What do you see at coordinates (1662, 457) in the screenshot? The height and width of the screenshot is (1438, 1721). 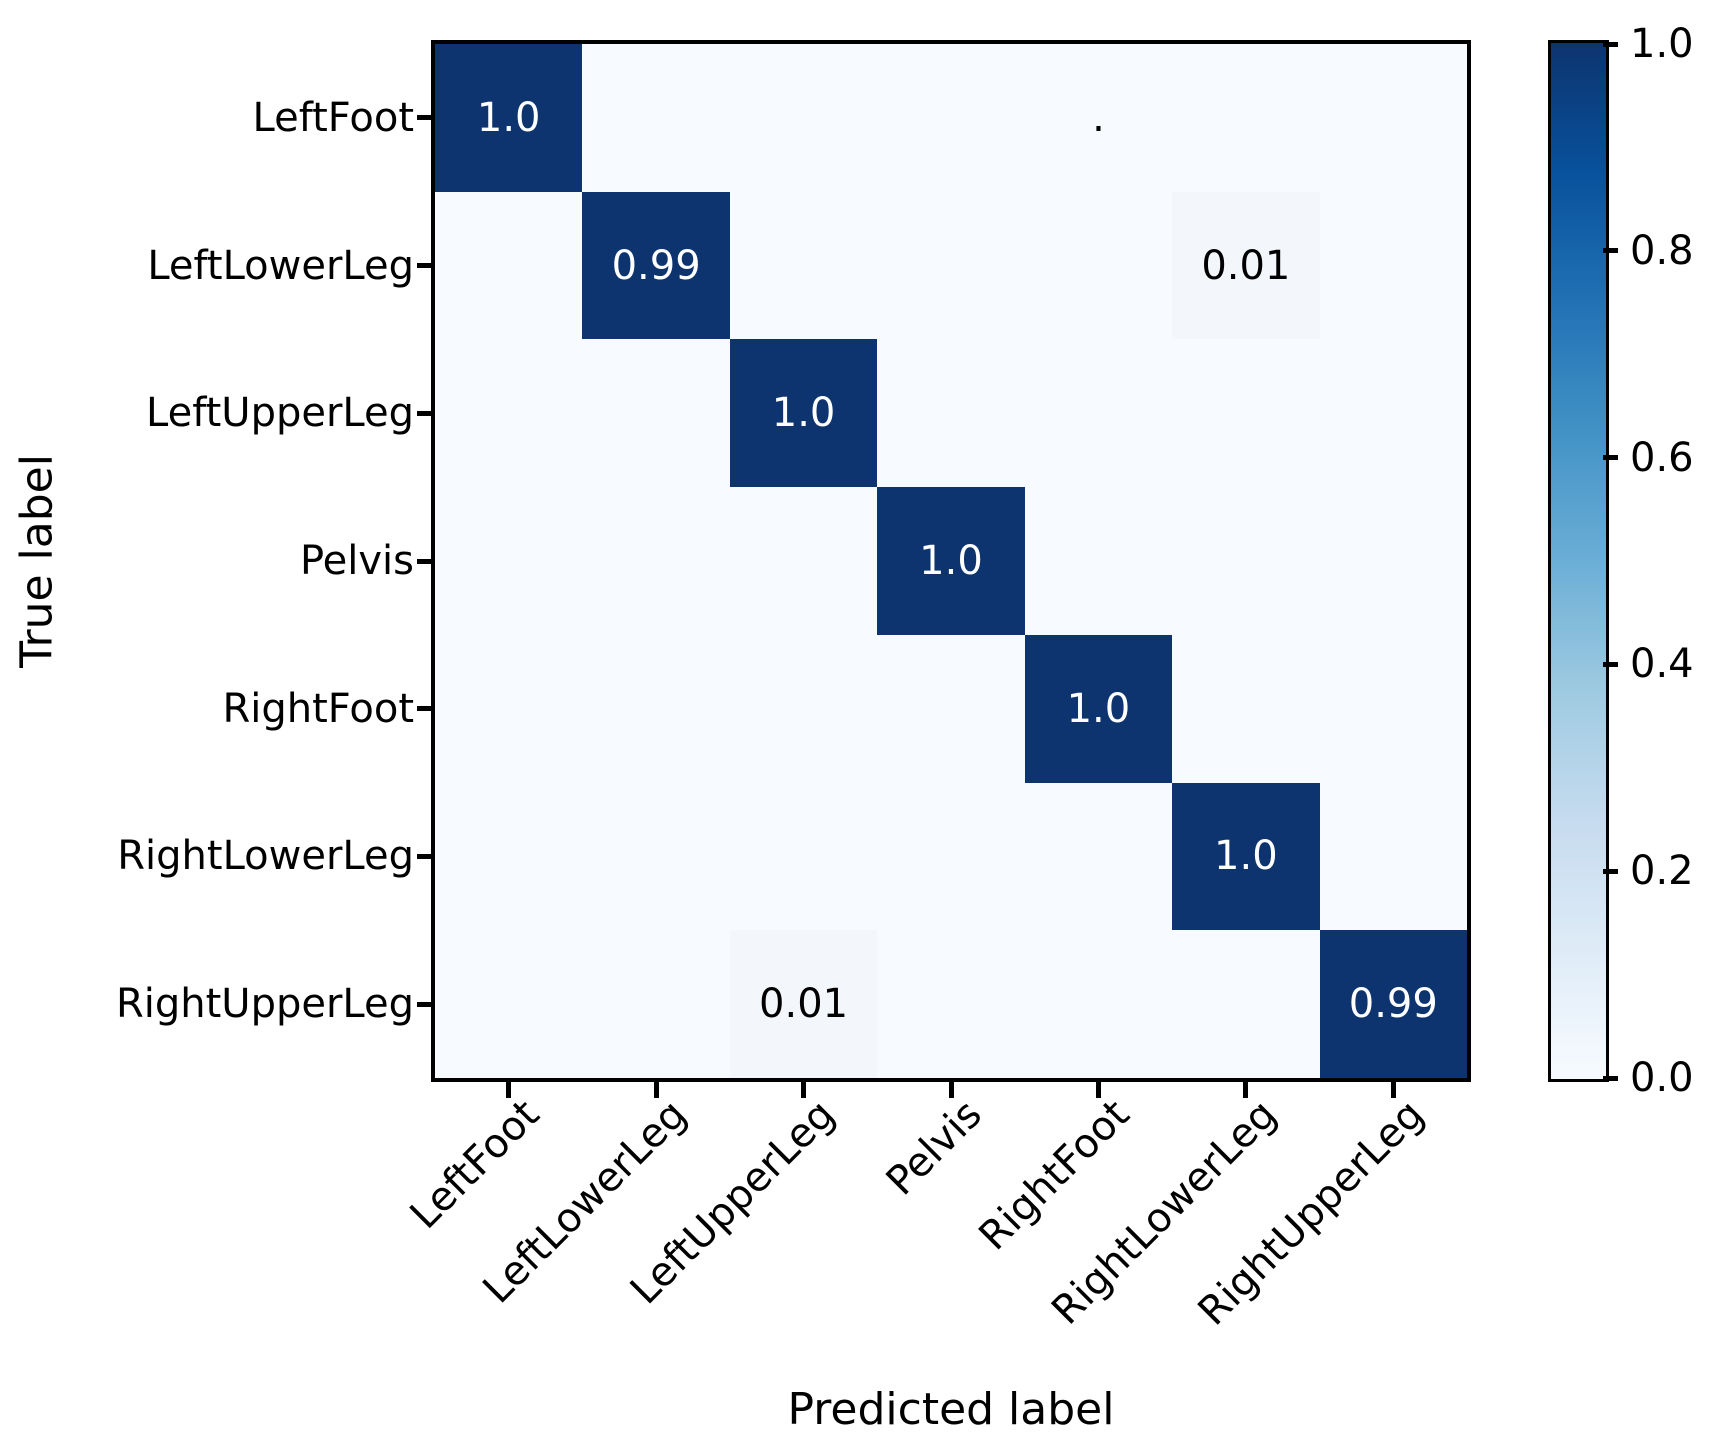 I see `colorbar-tick-label: 0.6` at bounding box center [1662, 457].